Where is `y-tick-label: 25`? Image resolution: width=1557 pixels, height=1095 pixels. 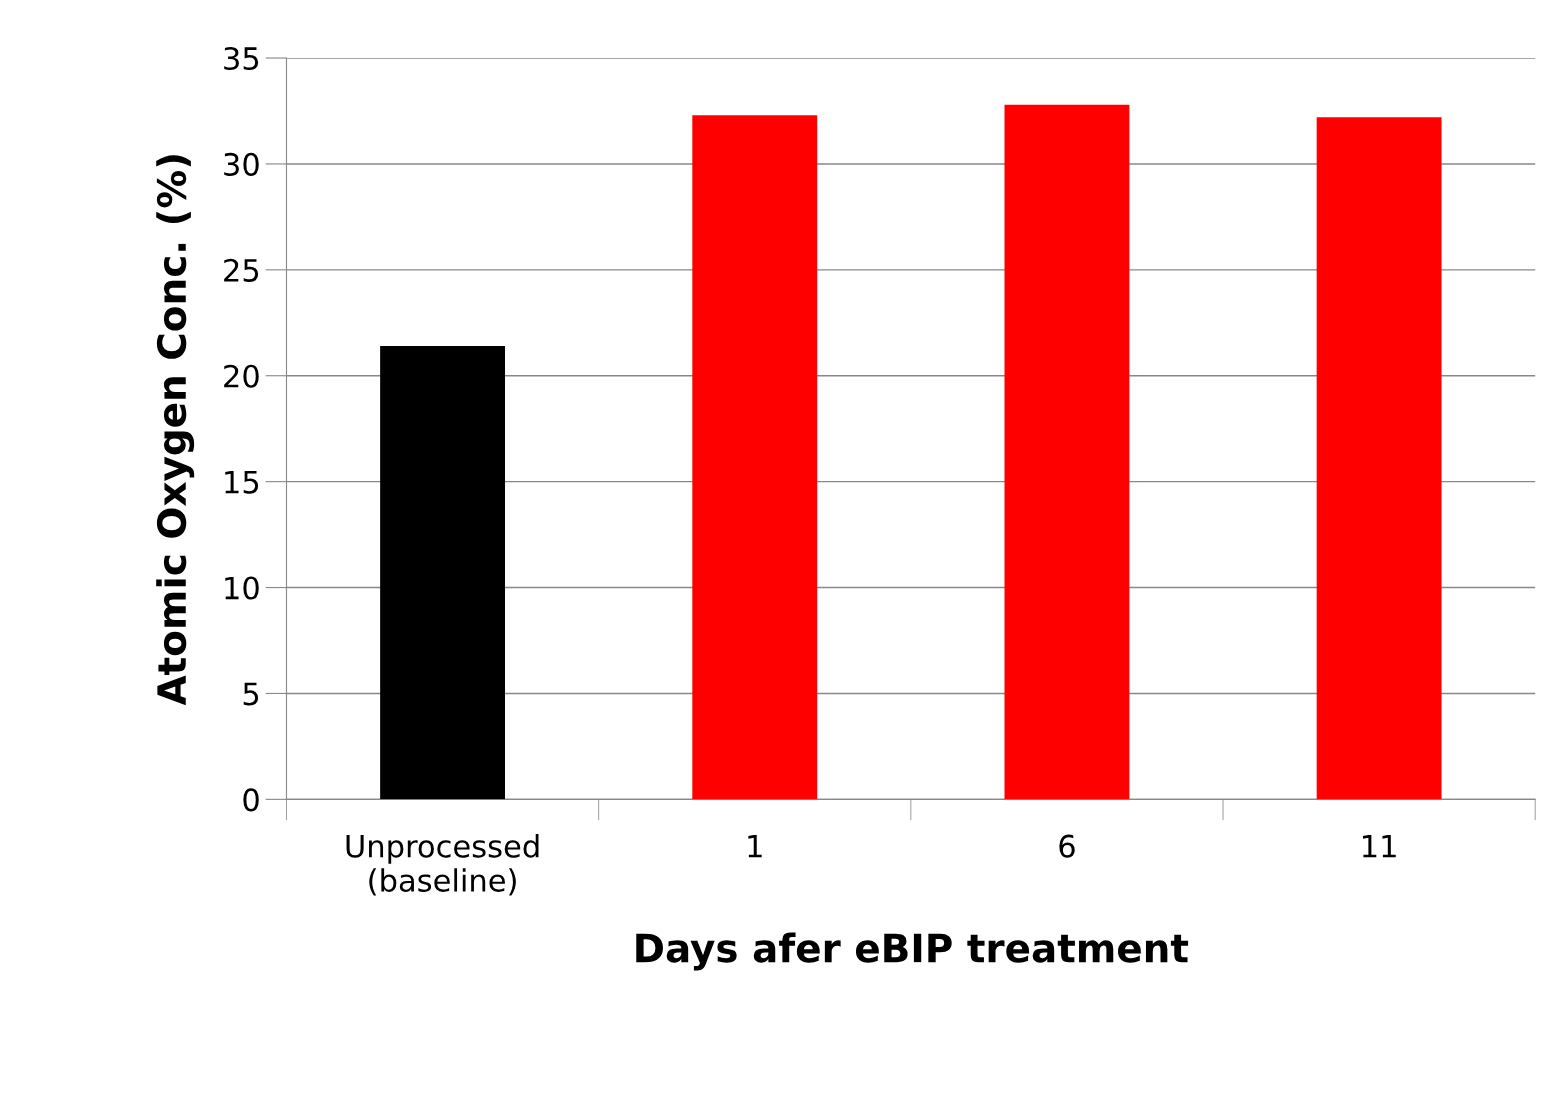 y-tick-label: 25 is located at coordinates (241, 270).